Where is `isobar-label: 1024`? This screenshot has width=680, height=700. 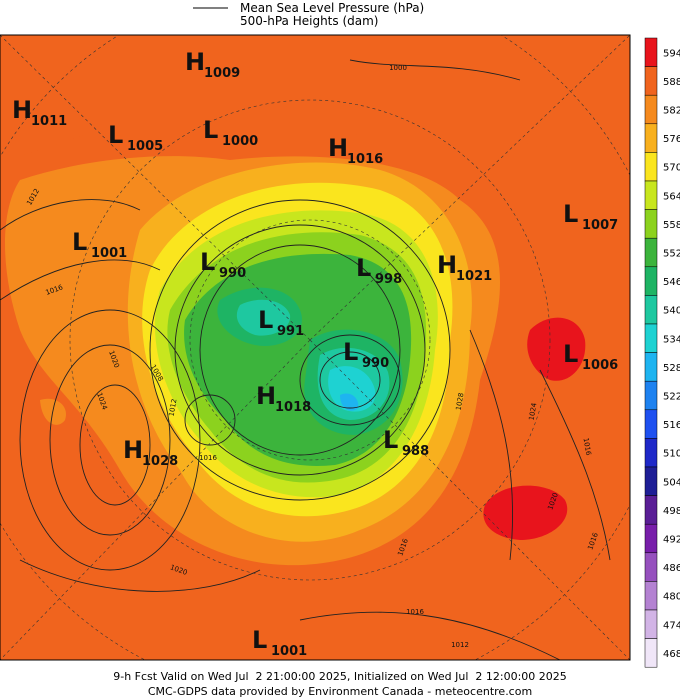 isobar-label: 1024 is located at coordinates (533, 411).